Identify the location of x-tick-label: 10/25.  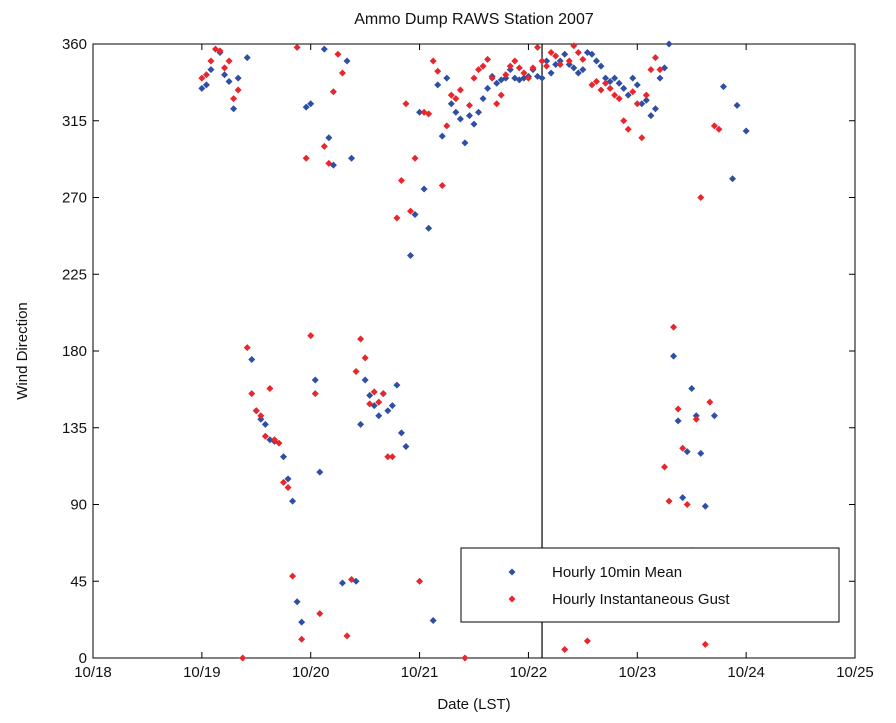
(855, 672).